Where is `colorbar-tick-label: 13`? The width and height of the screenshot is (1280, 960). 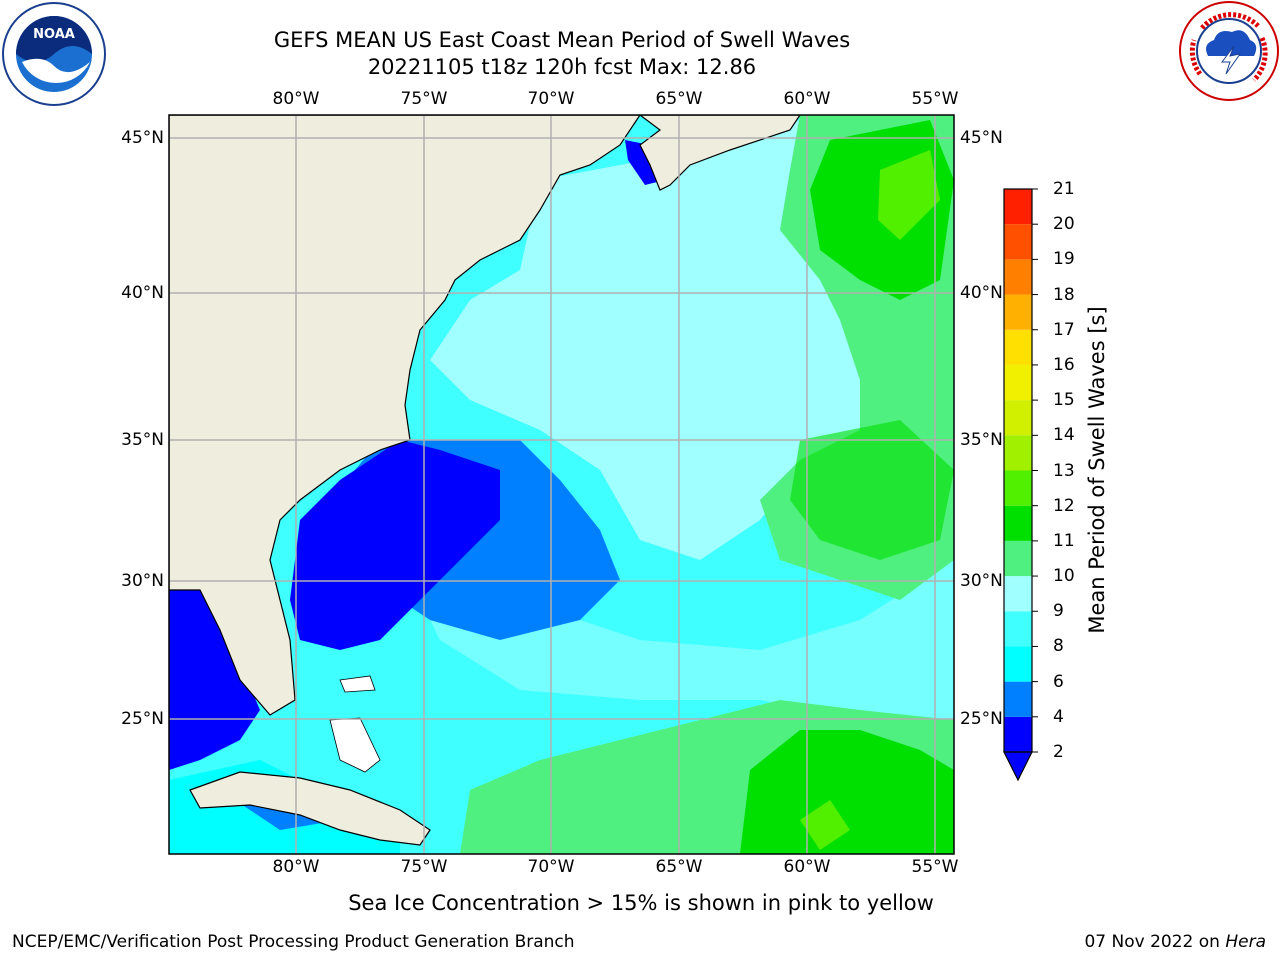
colorbar-tick-label: 13 is located at coordinates (1064, 470).